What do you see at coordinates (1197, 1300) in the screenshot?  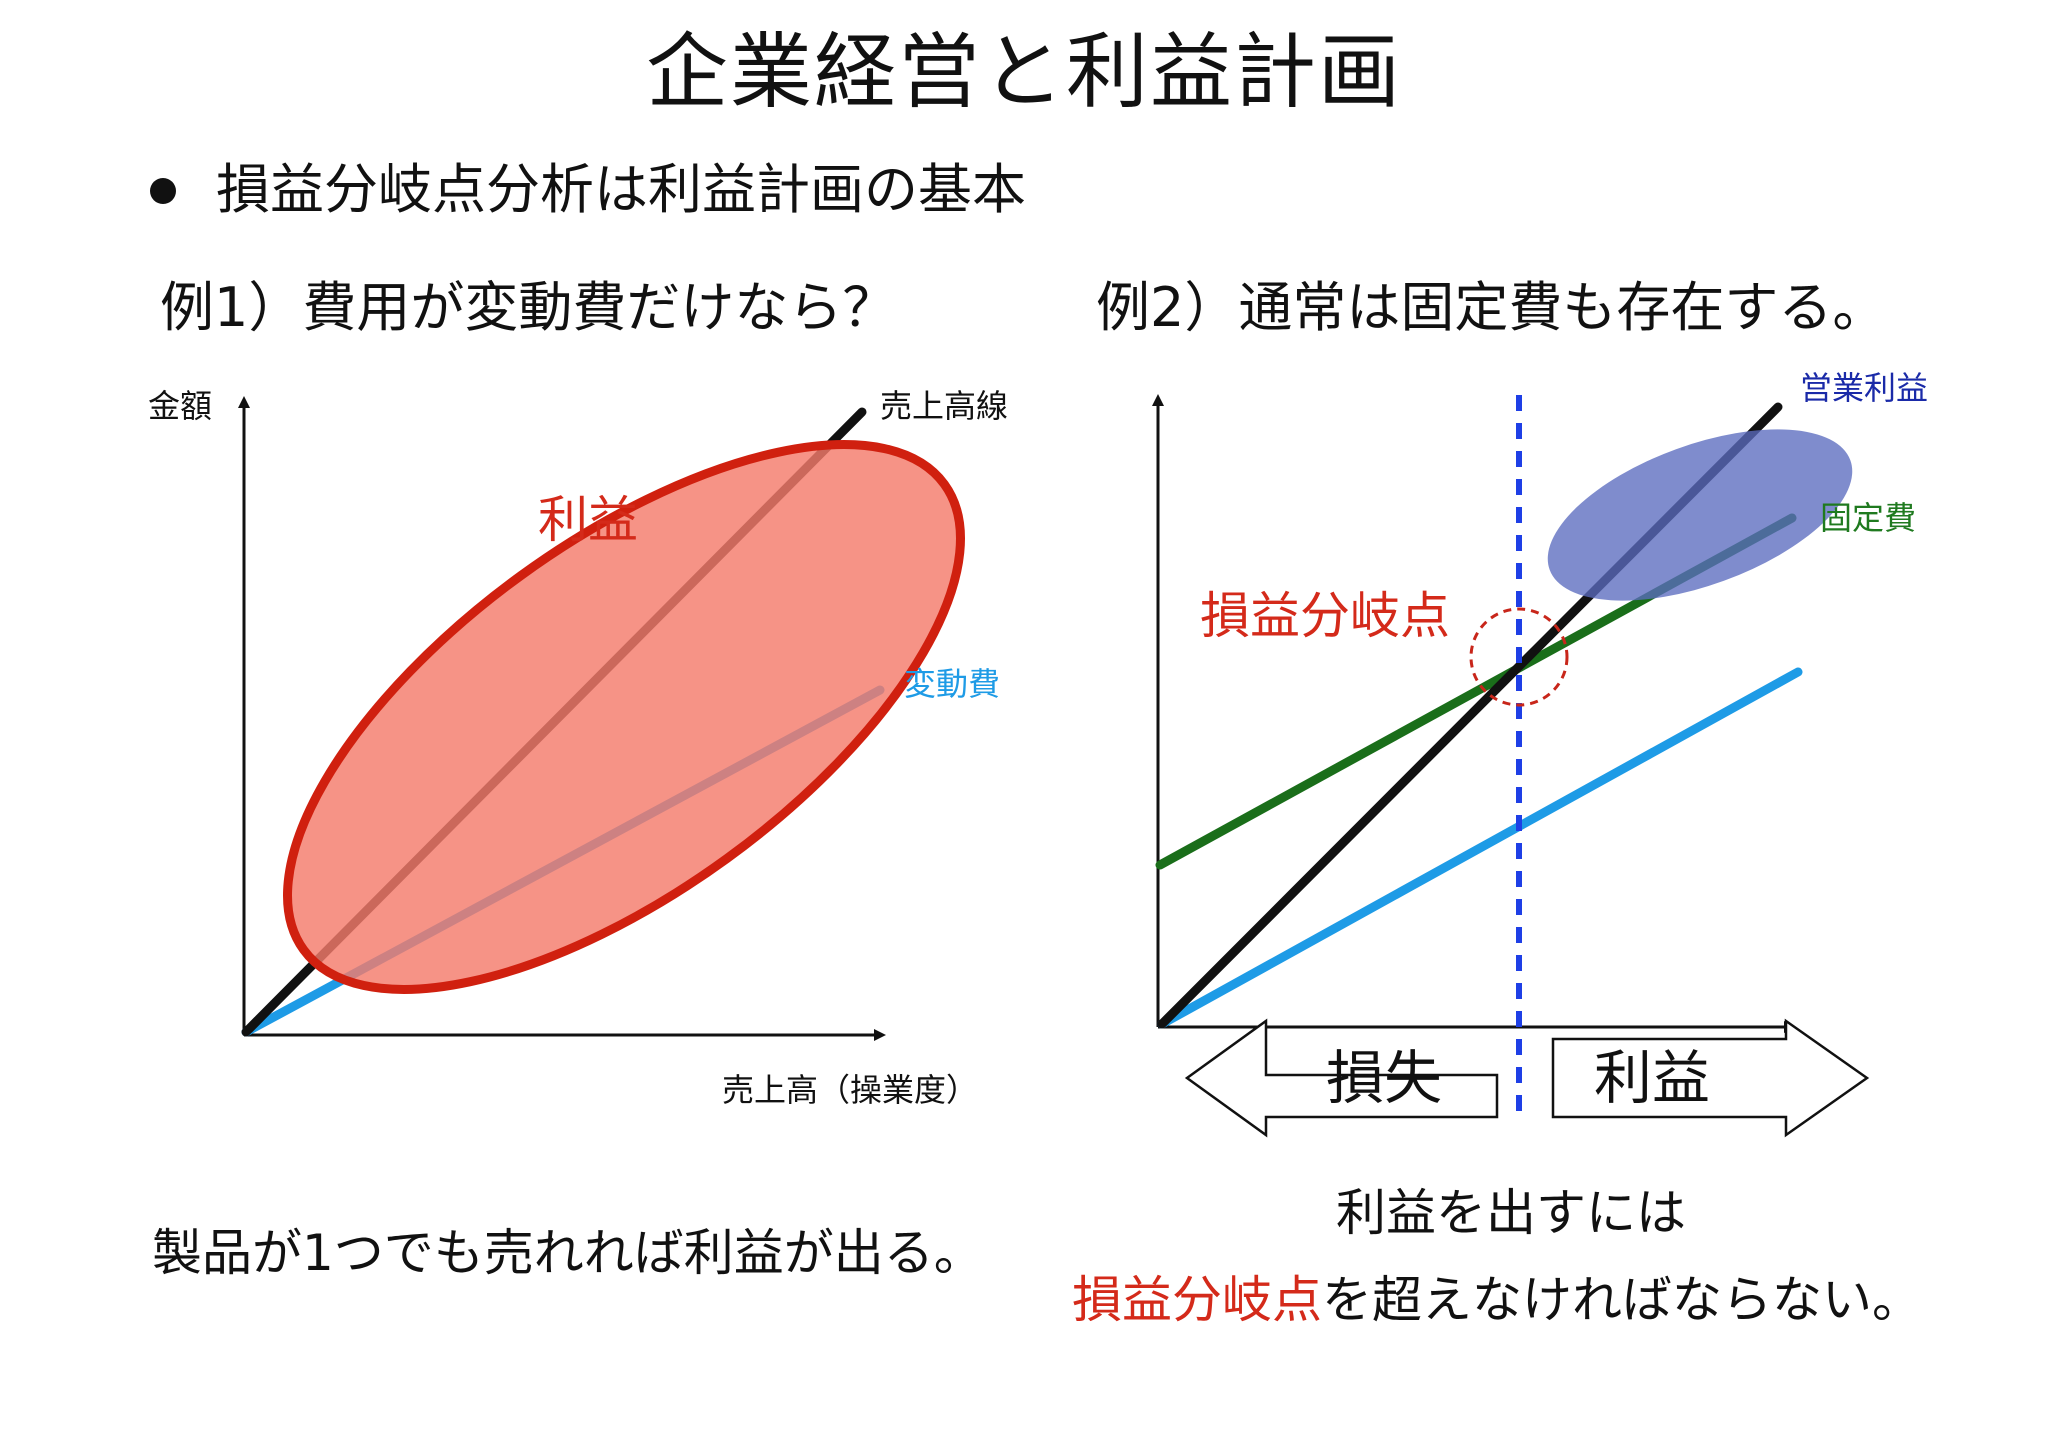 I see `example2-caption-highlight: 損益分岐点` at bounding box center [1197, 1300].